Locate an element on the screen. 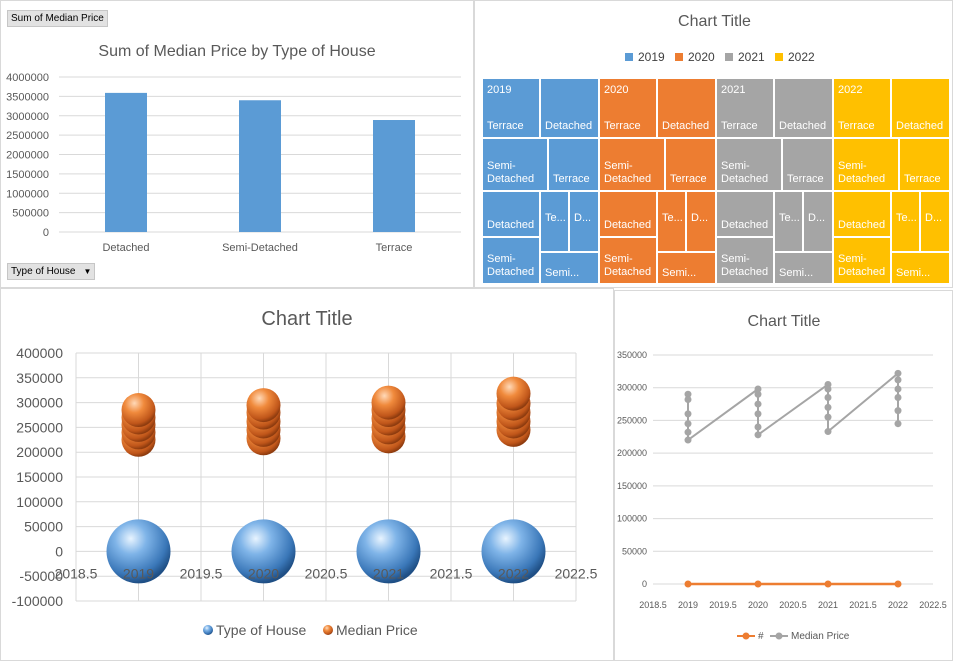 The width and height of the screenshot is (953, 661). treemap-cell: 2021 Terrace is located at coordinates (745, 108).